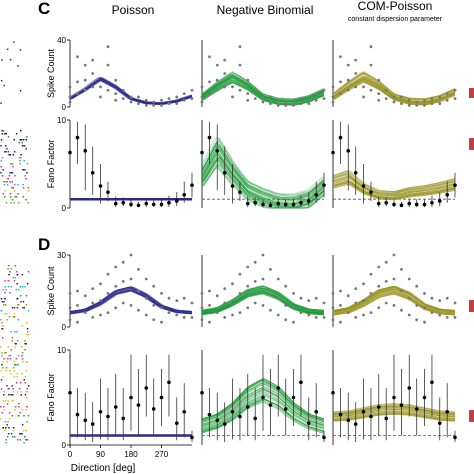  Describe the element at coordinates (133, 10) in the screenshot. I see `title-poisson: Poisson` at that location.